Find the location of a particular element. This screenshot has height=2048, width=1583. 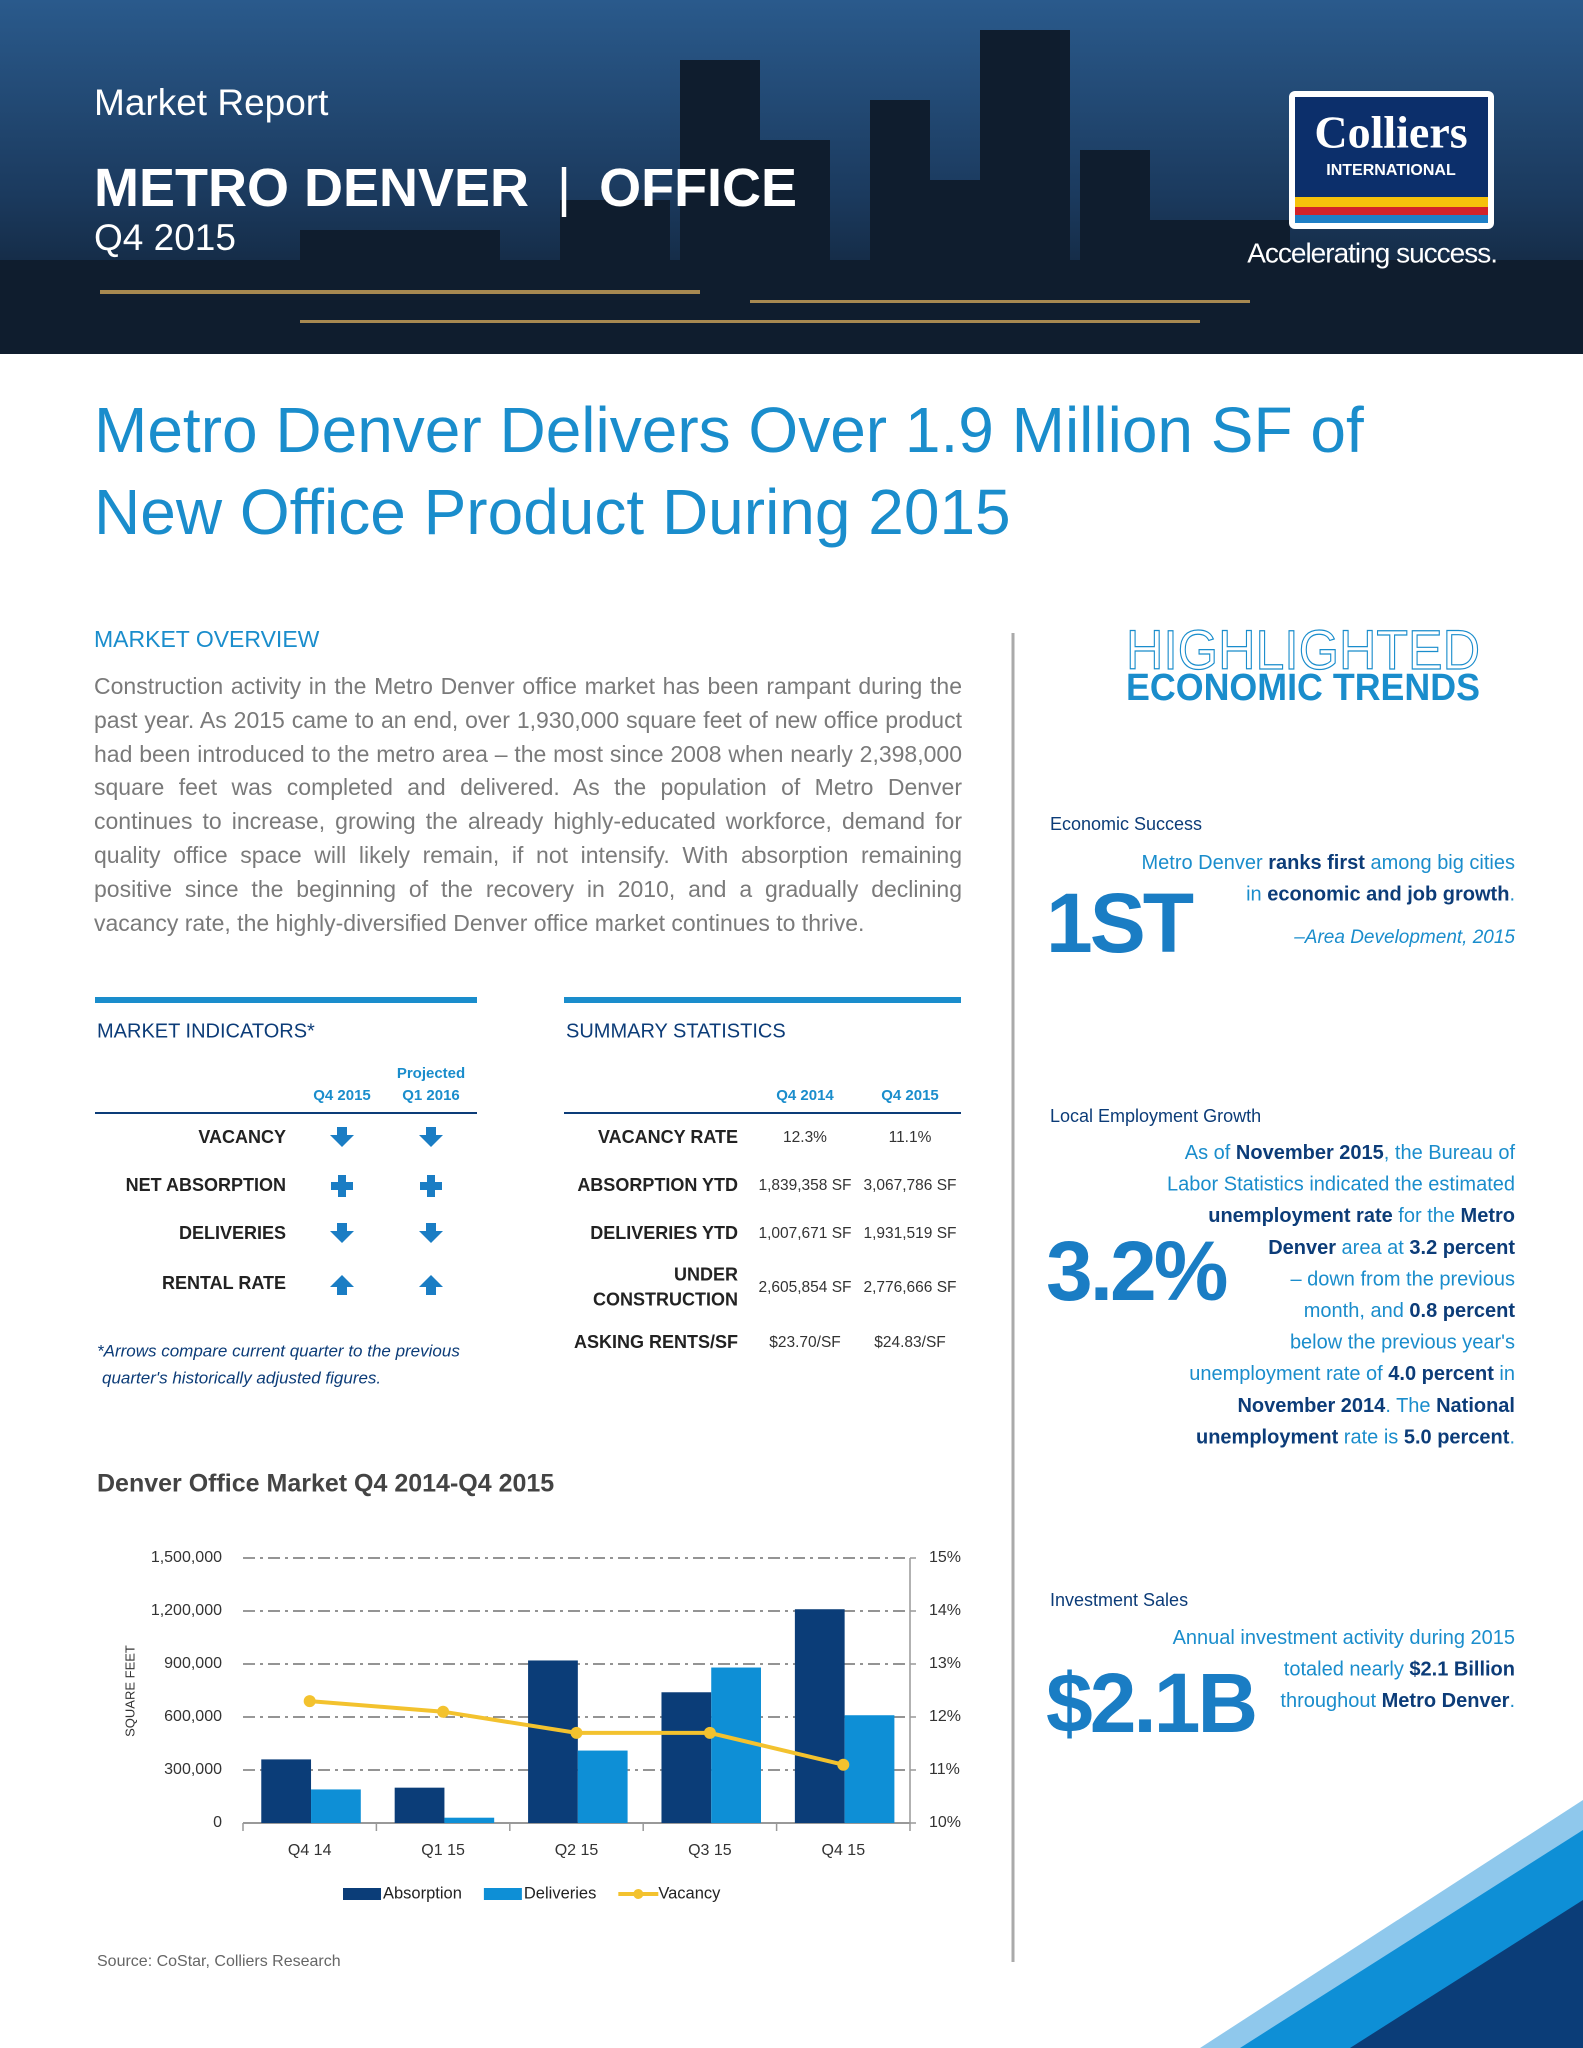

trend-line: As of November 2015, the Bureau of is located at coordinates (1350, 1153).